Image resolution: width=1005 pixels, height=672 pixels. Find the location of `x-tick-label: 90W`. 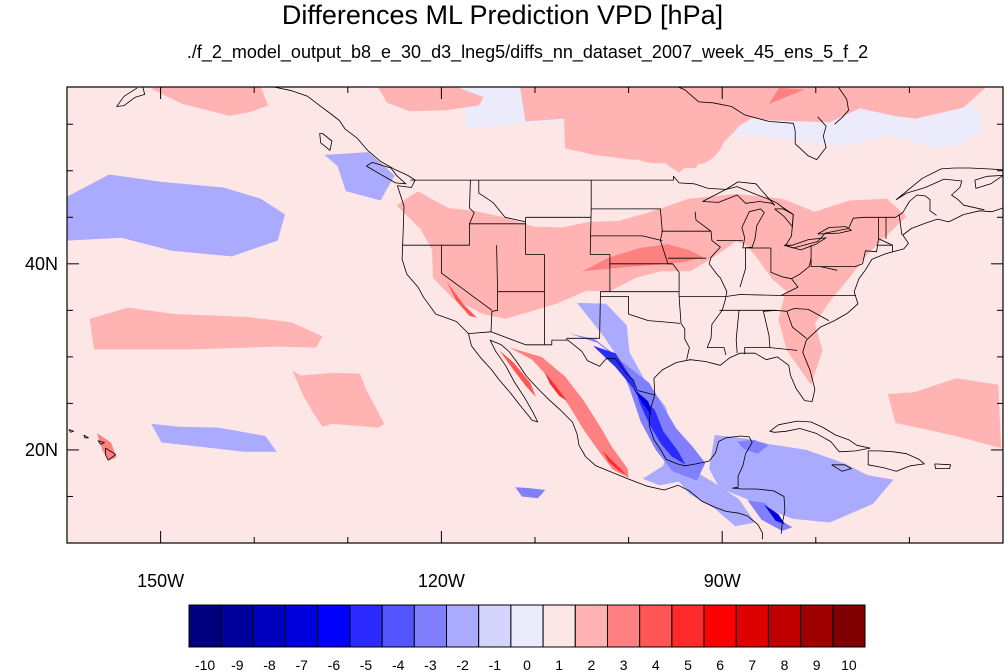

x-tick-label: 90W is located at coordinates (722, 581).